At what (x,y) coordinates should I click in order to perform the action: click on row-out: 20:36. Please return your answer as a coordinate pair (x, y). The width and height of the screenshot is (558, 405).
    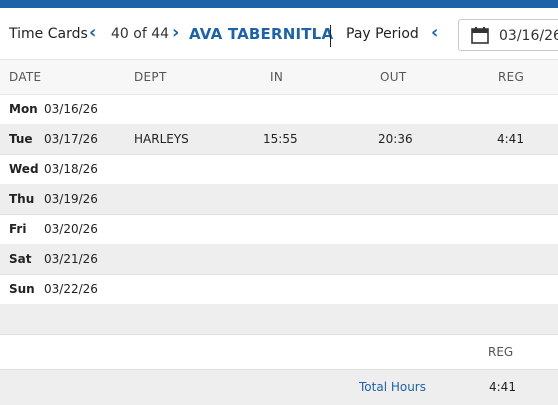
    Looking at the image, I should click on (395, 139).